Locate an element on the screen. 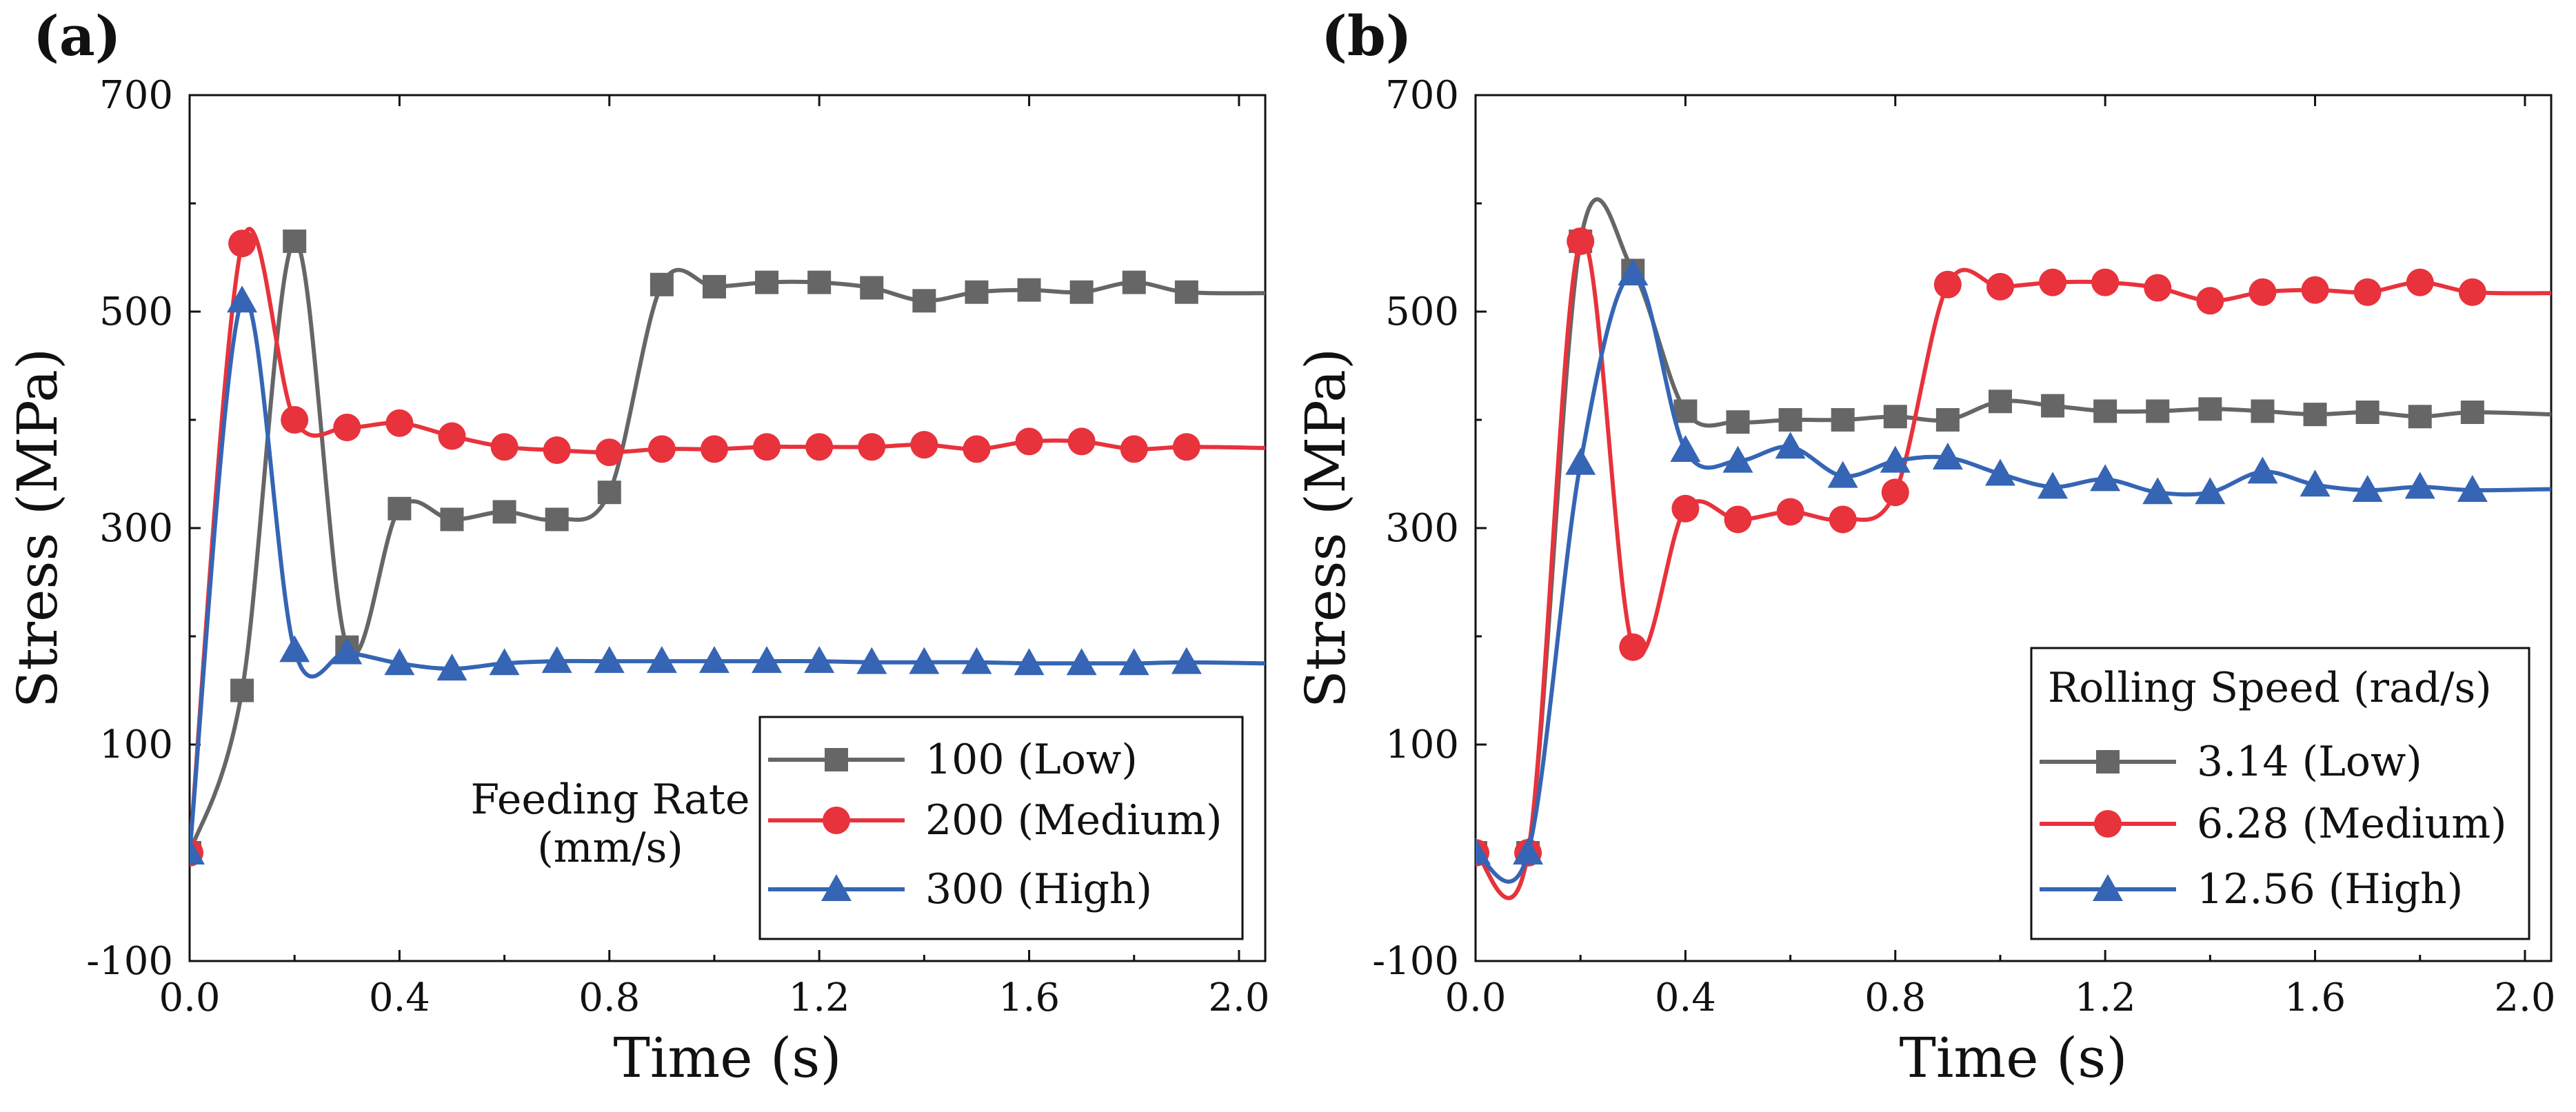 The height and width of the screenshot is (1112, 2576). legend-label: 200 (Medium) is located at coordinates (1073, 820).